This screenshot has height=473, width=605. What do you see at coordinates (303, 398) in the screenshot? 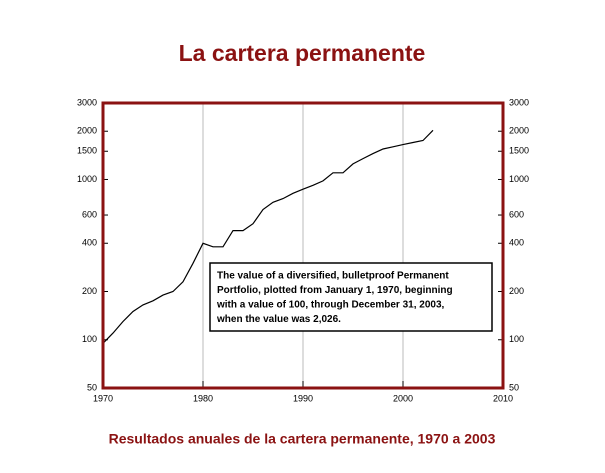
I see `x-tick-label: 1990` at bounding box center [303, 398].